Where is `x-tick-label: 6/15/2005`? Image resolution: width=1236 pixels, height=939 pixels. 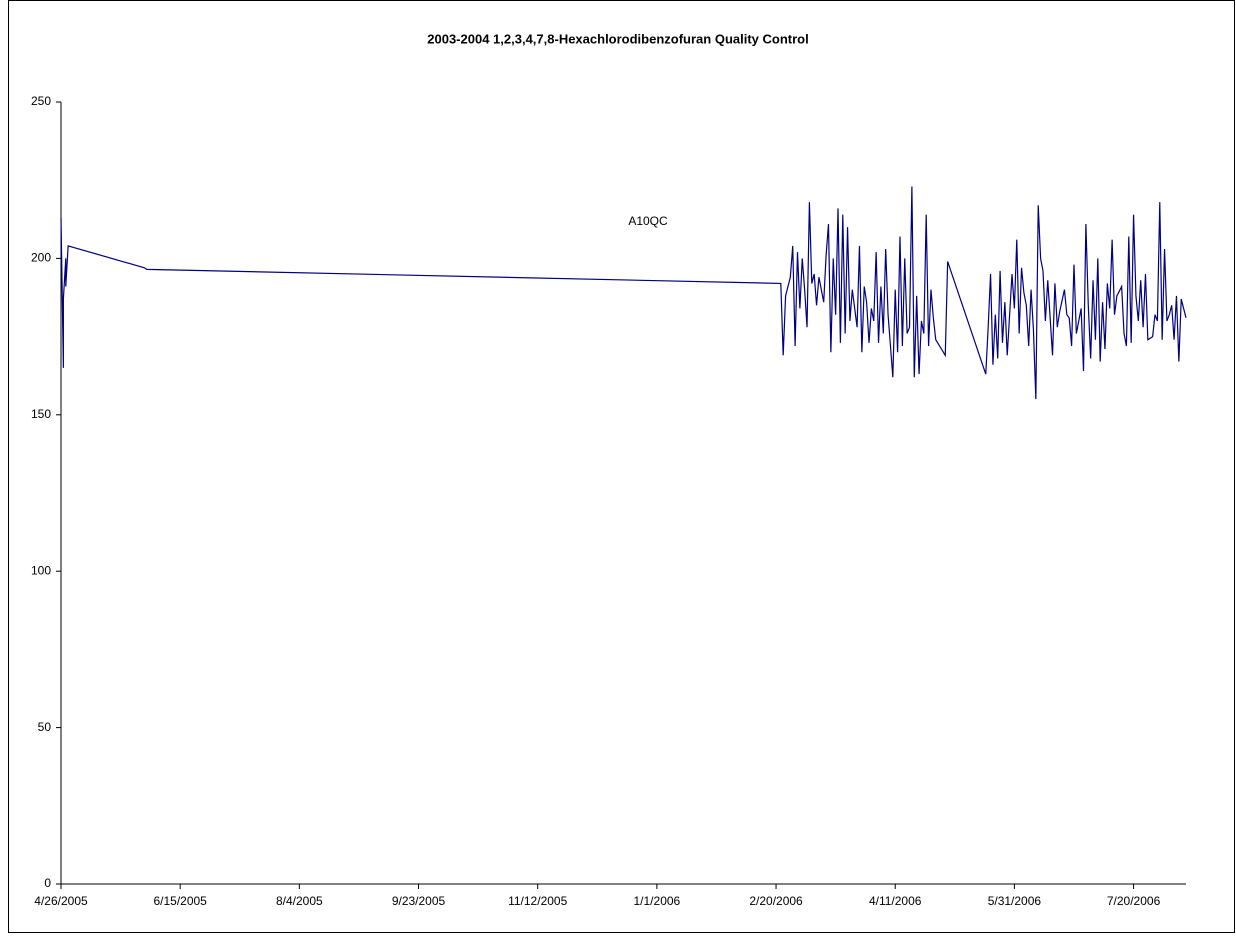 x-tick-label: 6/15/2005 is located at coordinates (180, 901).